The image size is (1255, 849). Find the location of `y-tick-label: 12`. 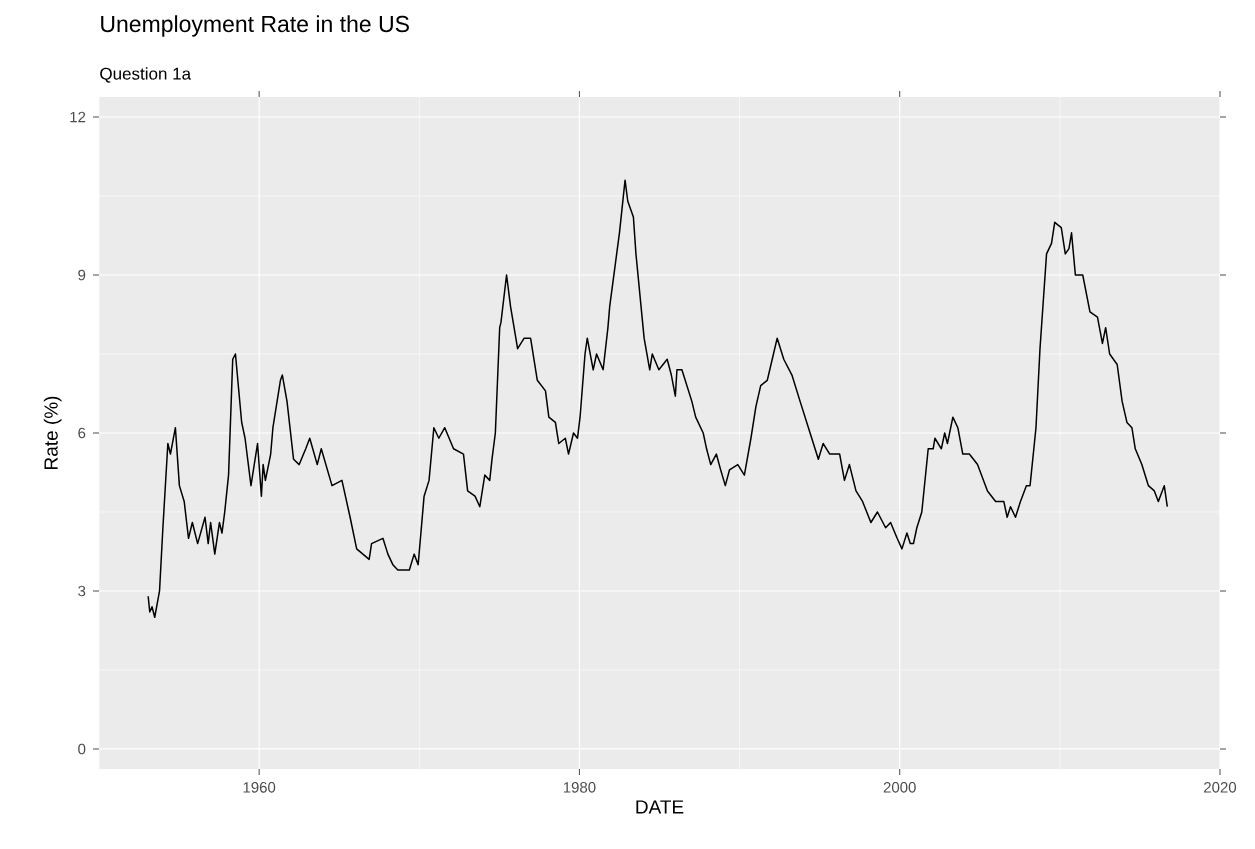

y-tick-label: 12 is located at coordinates (78, 117).